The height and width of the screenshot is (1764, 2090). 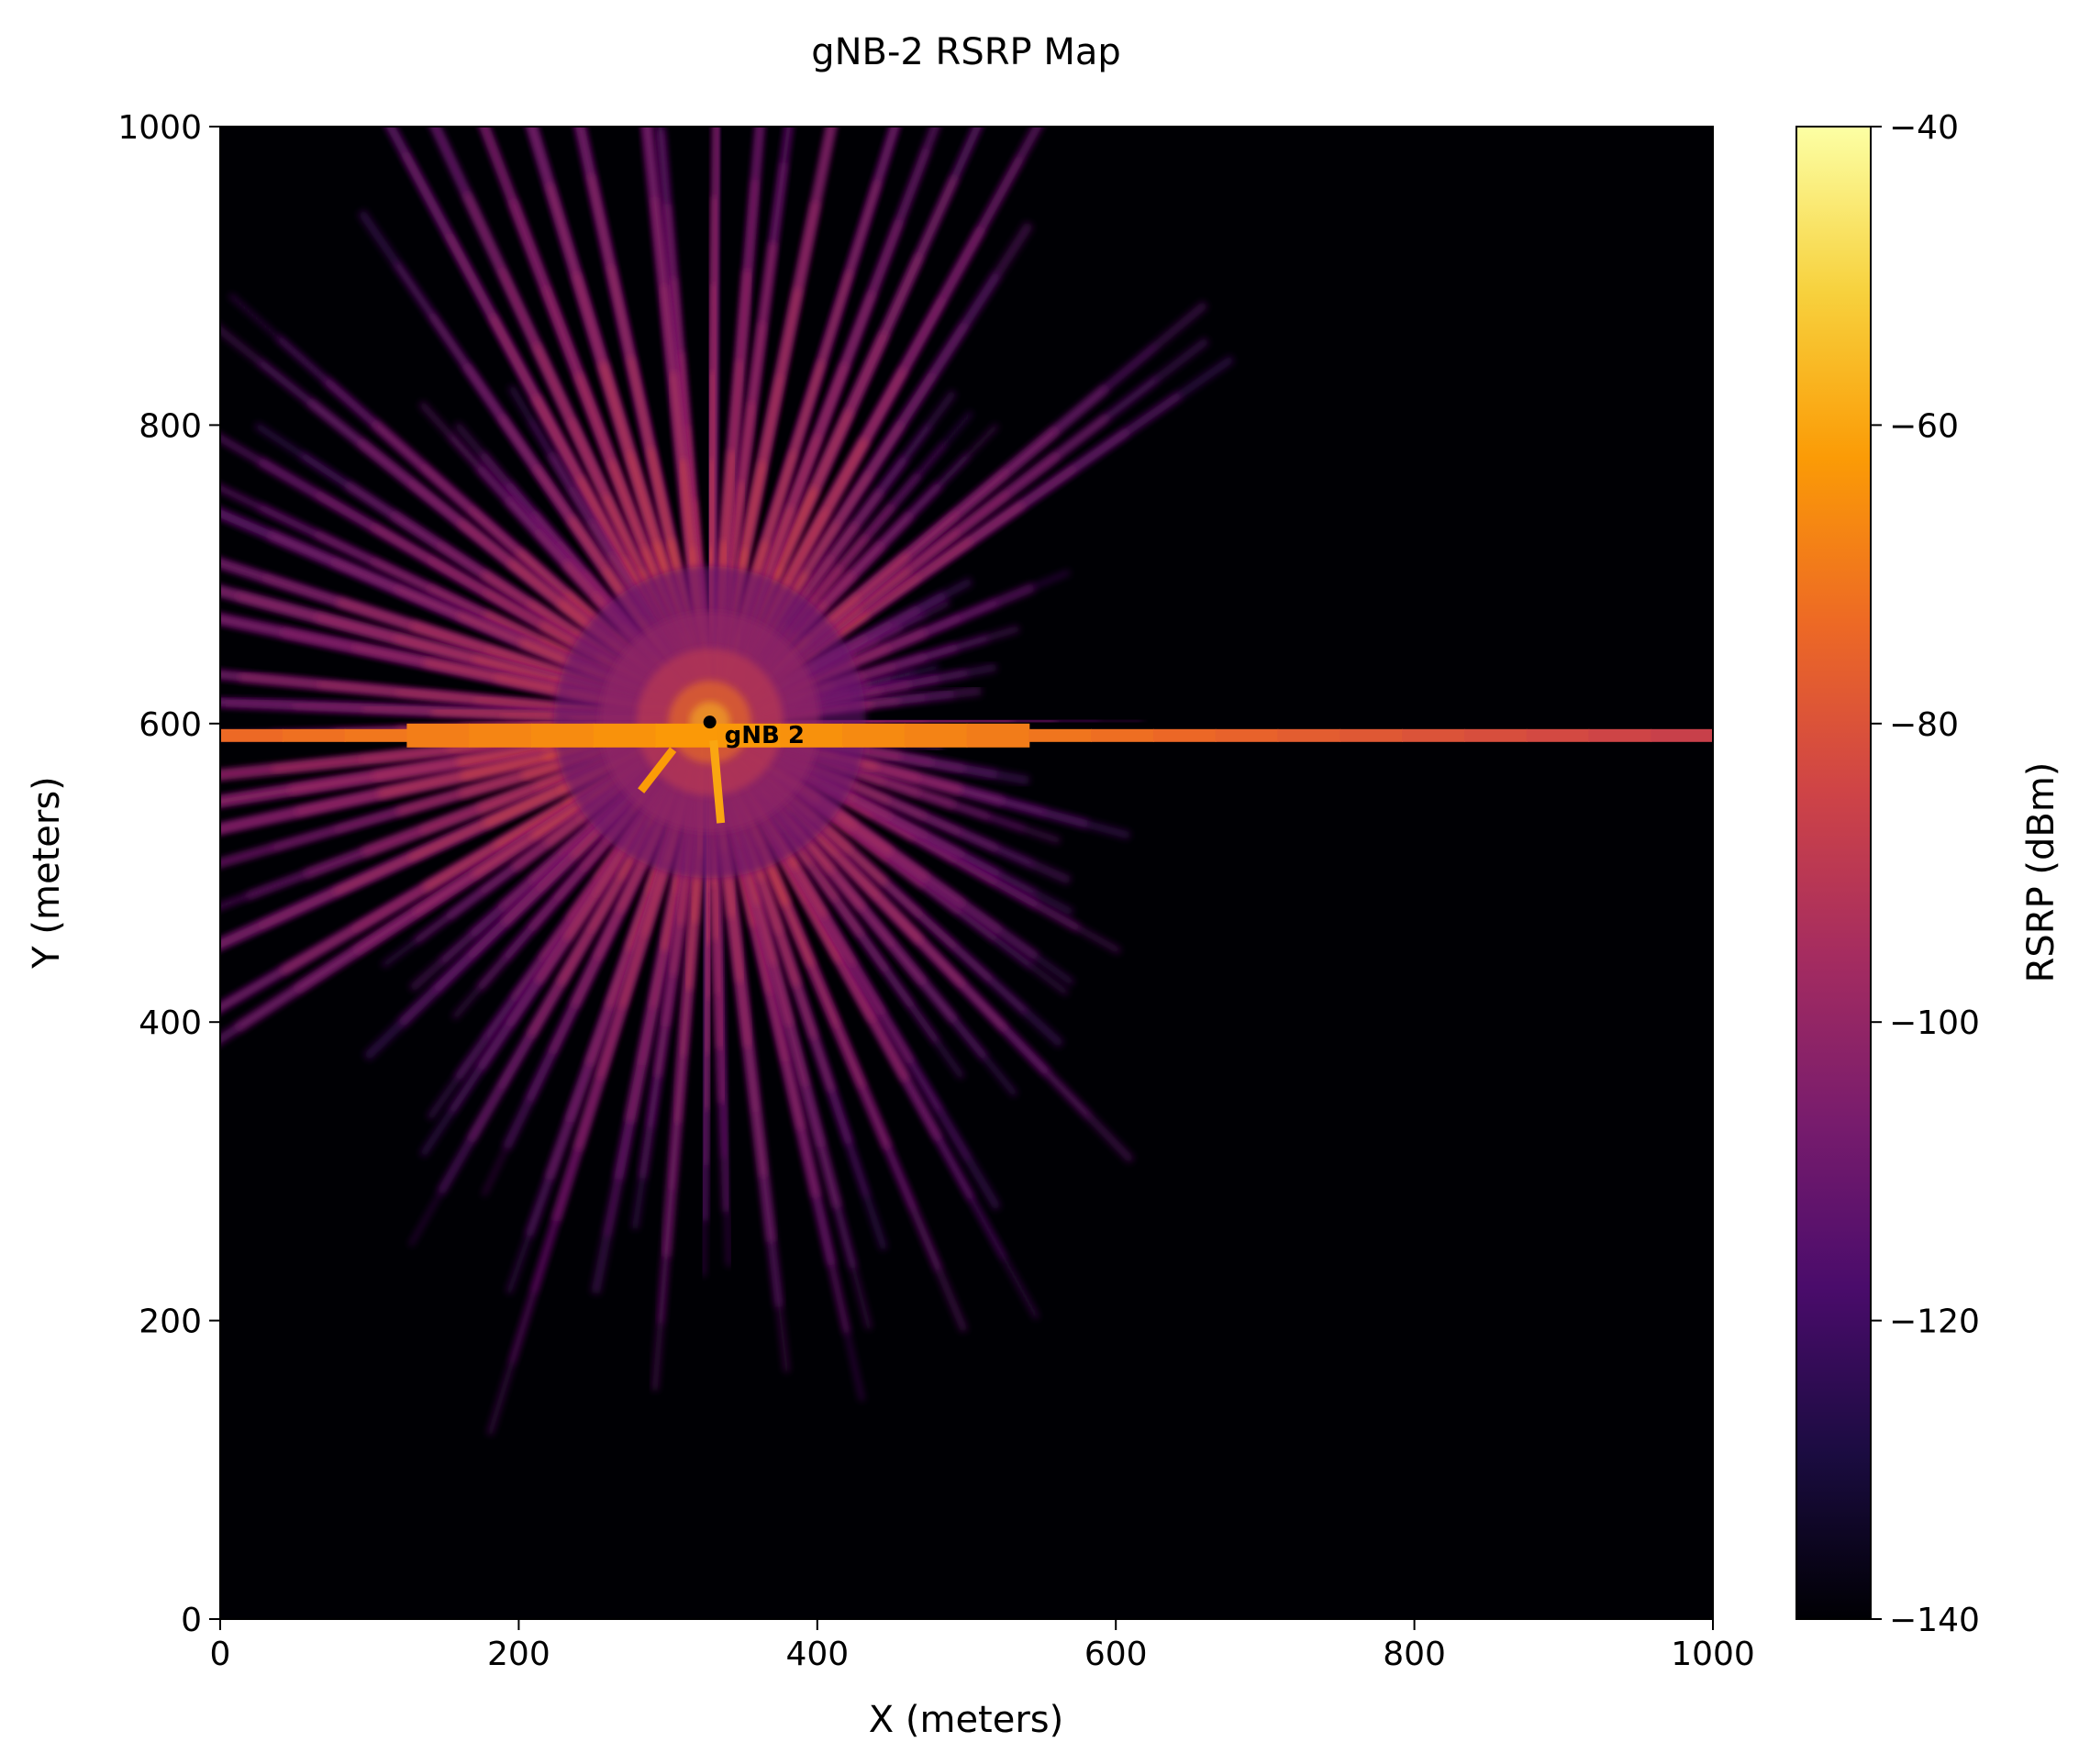 I want to click on x-tick-label: 200, so click(x=518, y=1654).